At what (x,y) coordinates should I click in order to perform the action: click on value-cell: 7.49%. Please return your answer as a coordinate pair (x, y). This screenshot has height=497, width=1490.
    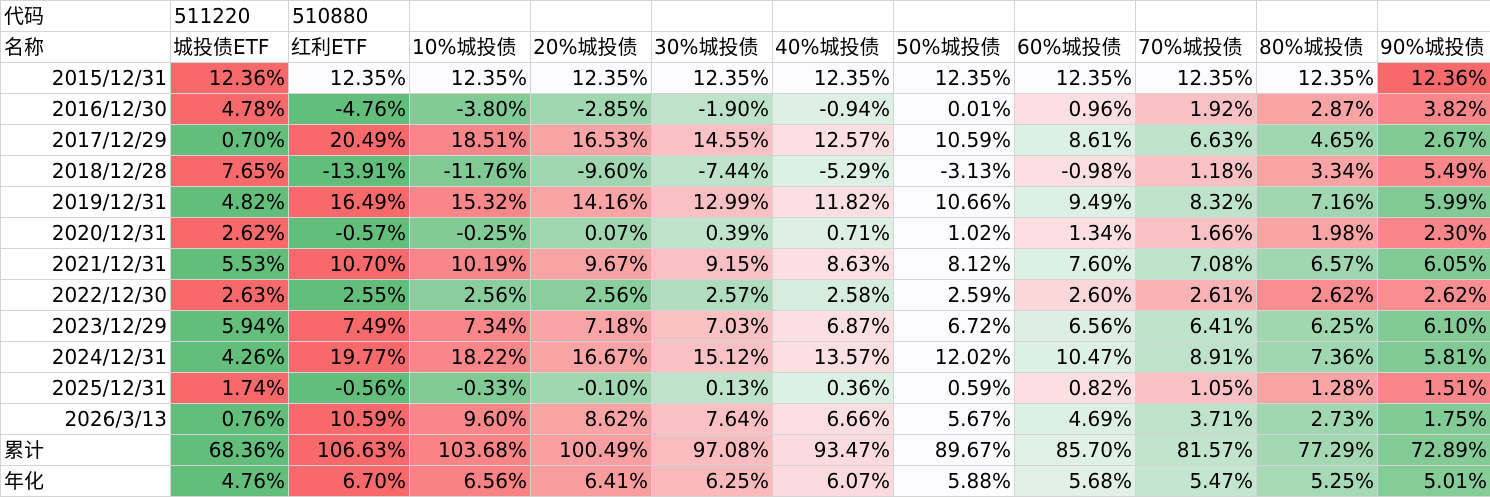
    Looking at the image, I should click on (349, 326).